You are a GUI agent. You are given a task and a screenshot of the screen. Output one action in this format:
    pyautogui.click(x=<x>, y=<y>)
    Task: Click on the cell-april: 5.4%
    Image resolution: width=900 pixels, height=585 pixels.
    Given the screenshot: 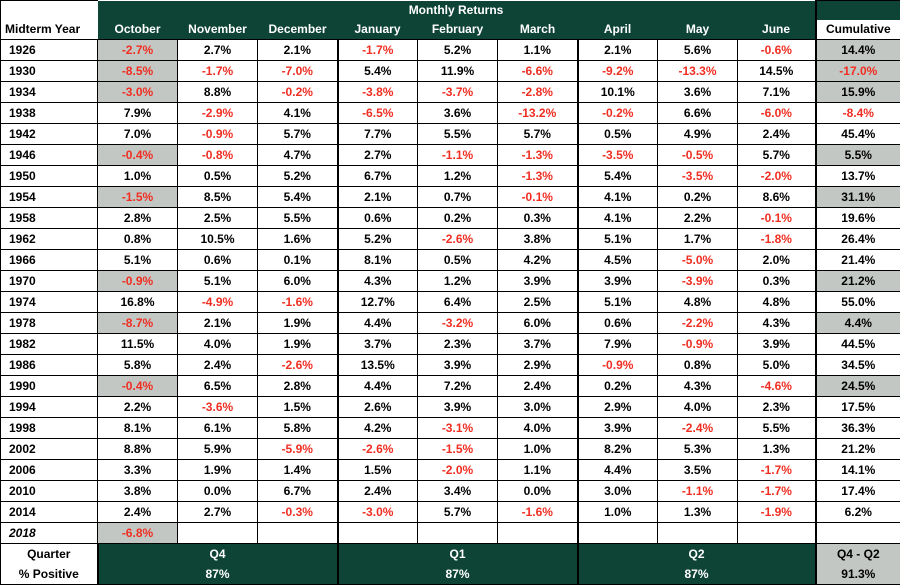 What is the action you would take?
    pyautogui.click(x=618, y=176)
    